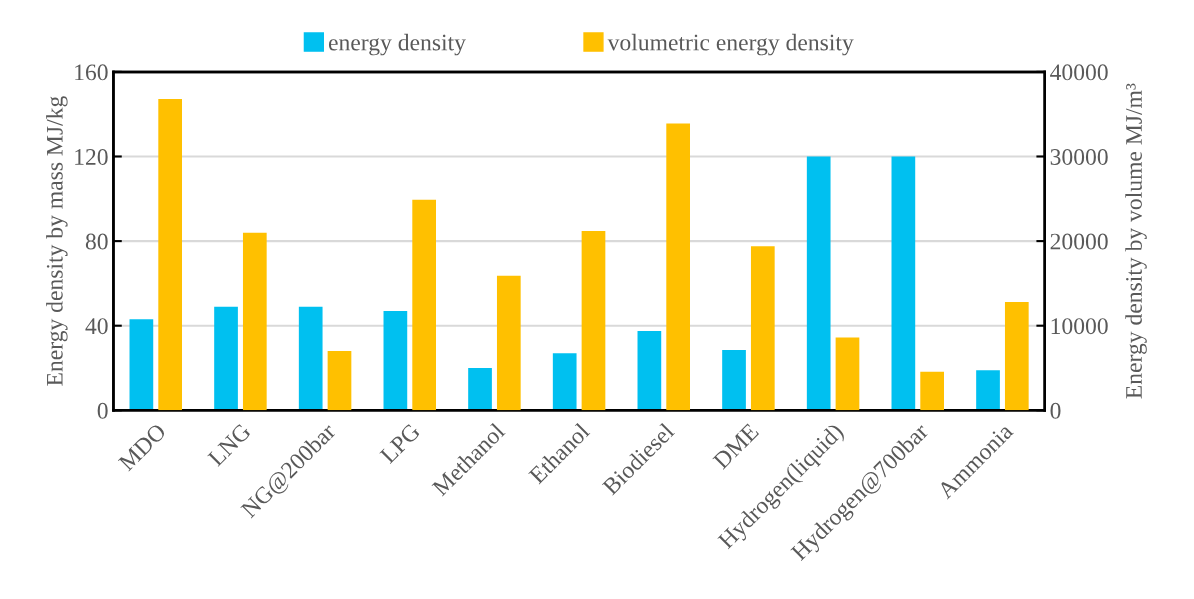 The height and width of the screenshot is (599, 1194). Describe the element at coordinates (1055, 410) in the screenshot. I see `y2-tick-label: 0` at that location.